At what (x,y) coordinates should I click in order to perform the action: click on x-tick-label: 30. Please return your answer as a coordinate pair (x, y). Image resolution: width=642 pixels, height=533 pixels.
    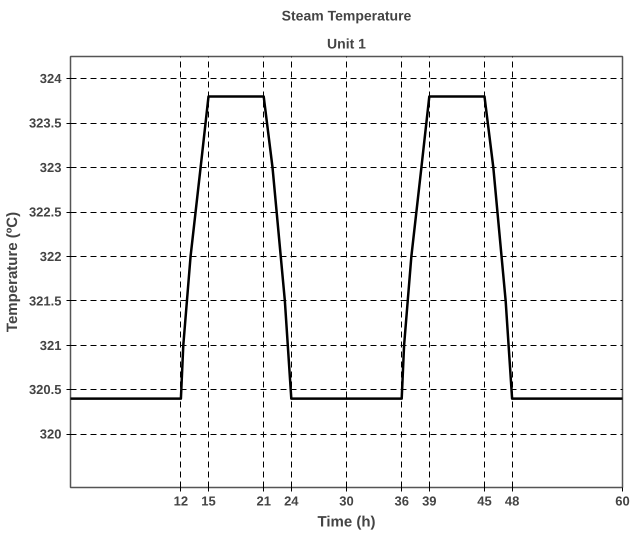
    Looking at the image, I should click on (346, 501).